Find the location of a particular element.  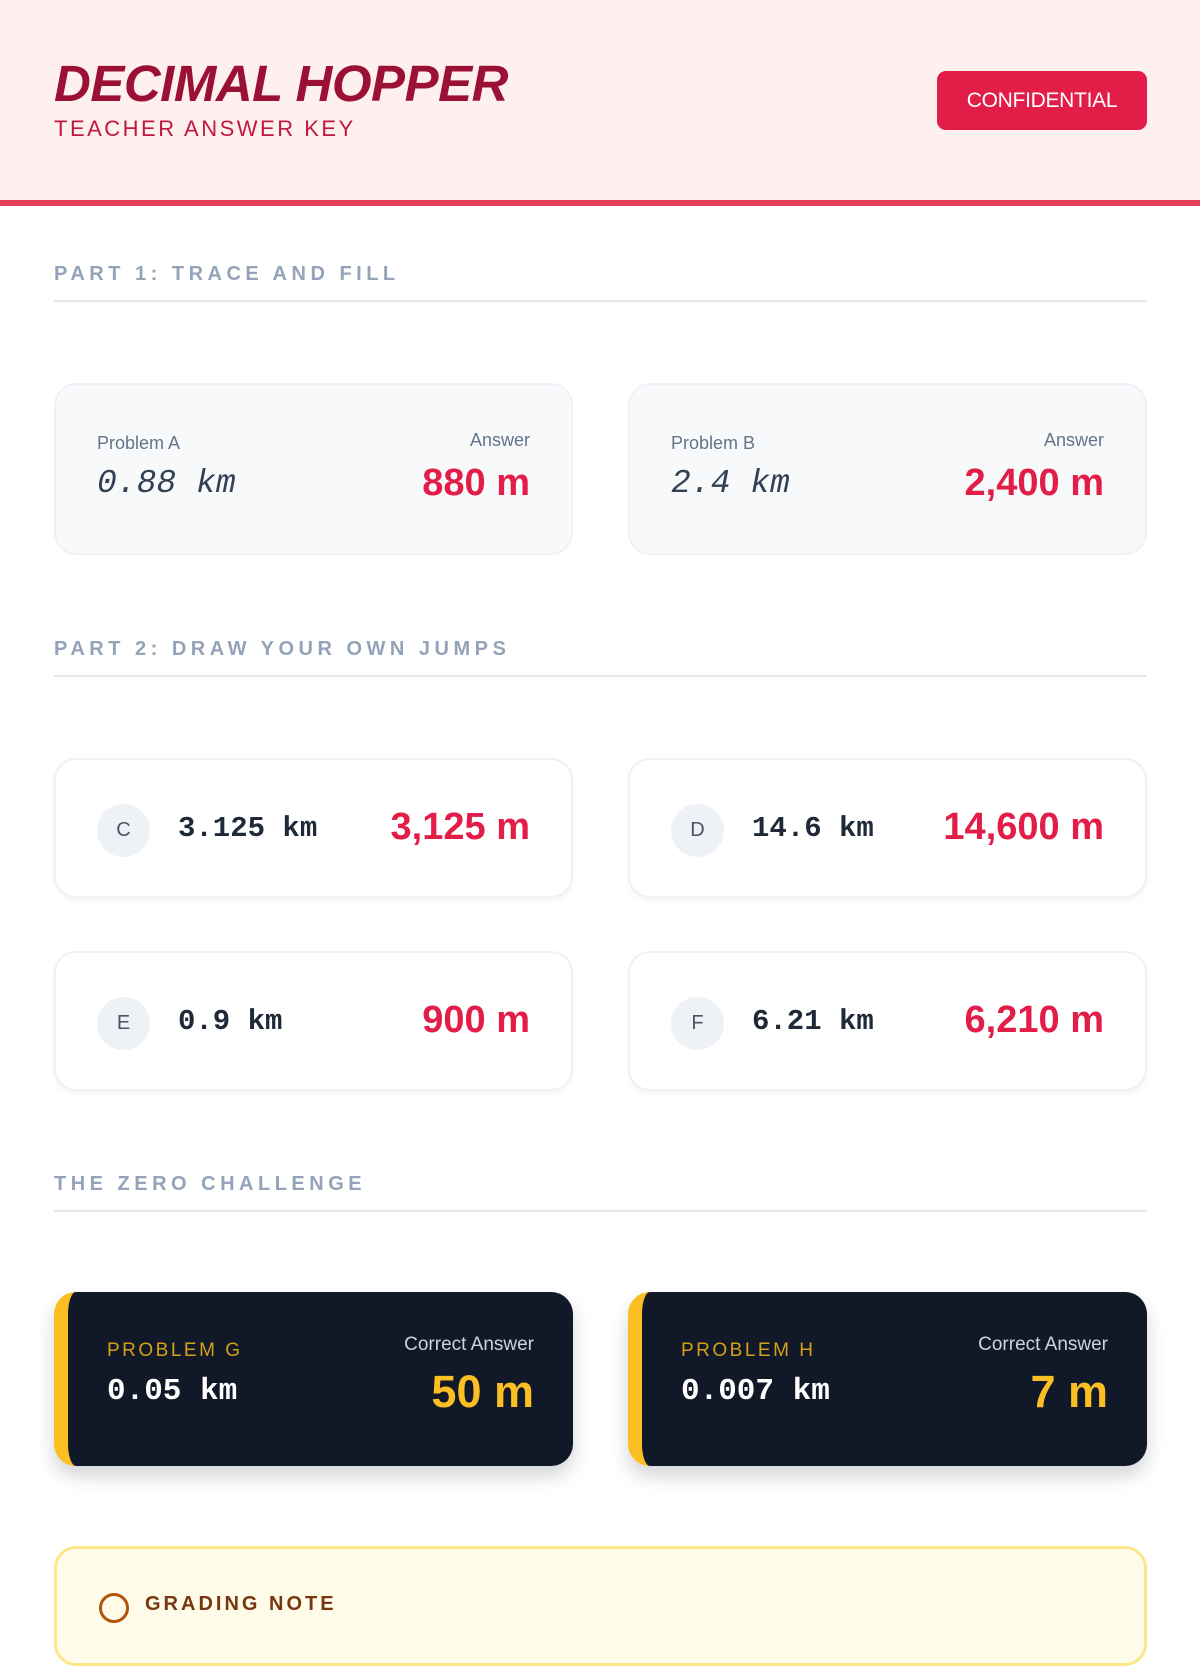

page-subtitle: TEACHER ANSWER KEY is located at coordinates (205, 128).